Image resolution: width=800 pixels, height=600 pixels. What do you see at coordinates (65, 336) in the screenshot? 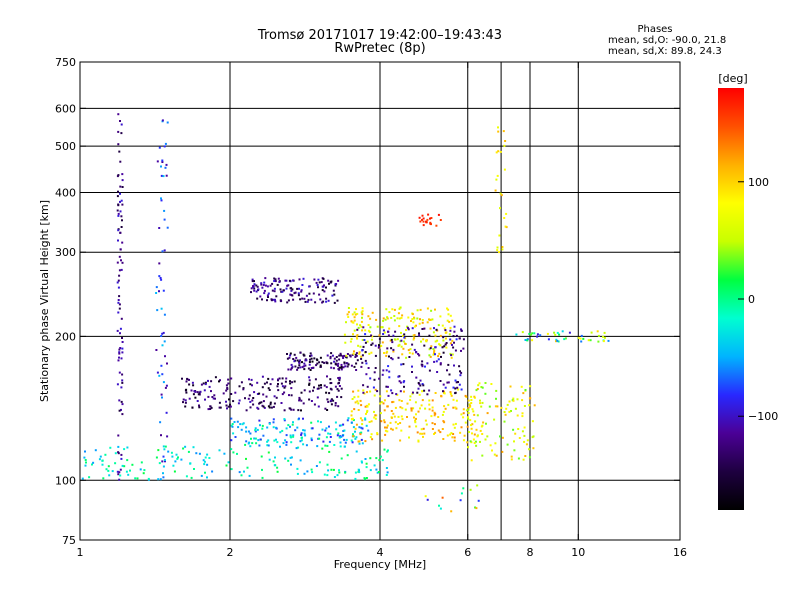
I see `y-tick-label: 200` at bounding box center [65, 336].